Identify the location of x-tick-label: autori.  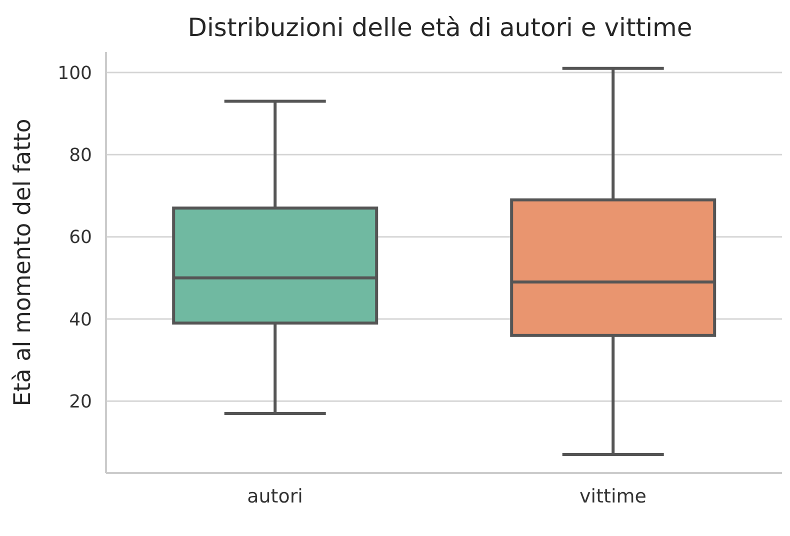
(275, 496).